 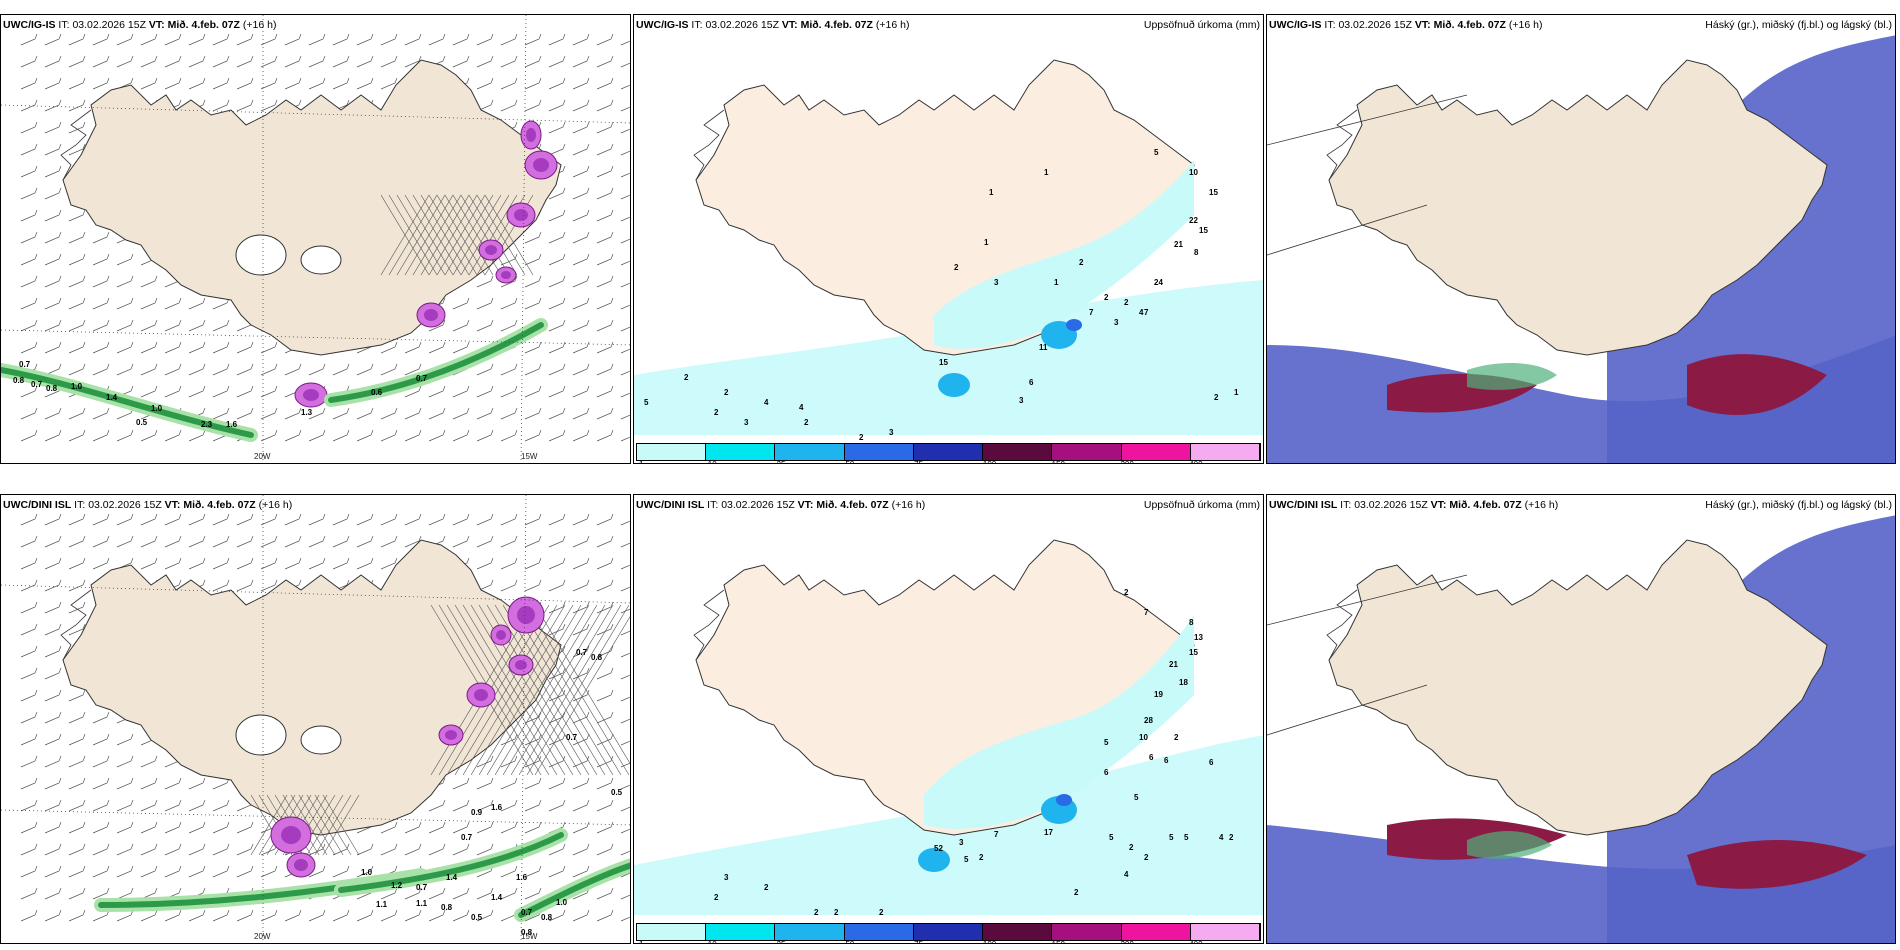 I want to click on coast-detail, so click(x=709, y=625).